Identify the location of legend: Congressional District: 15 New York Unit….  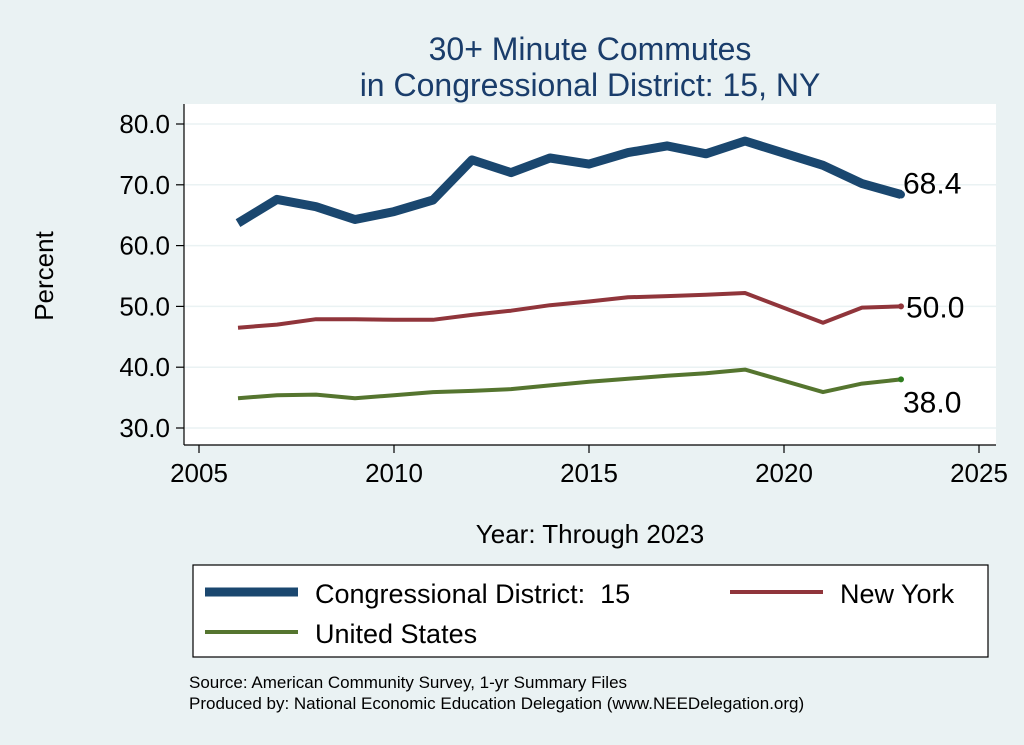
(590, 611).